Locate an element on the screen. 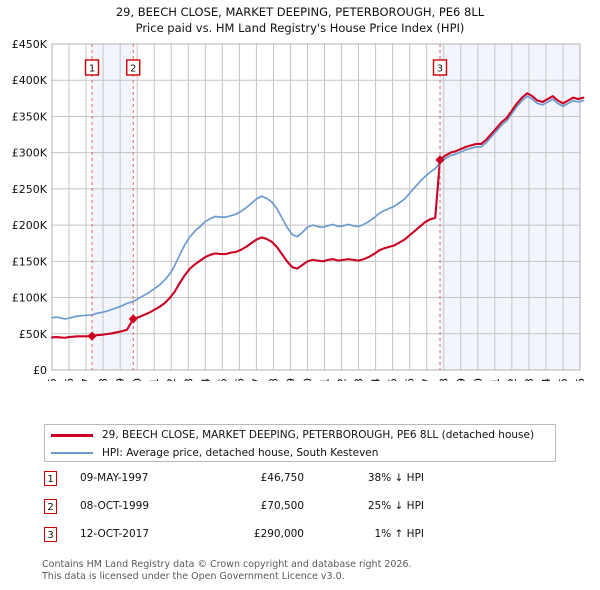  x-axis-tick-label: 2001 is located at coordinates (154, 379).